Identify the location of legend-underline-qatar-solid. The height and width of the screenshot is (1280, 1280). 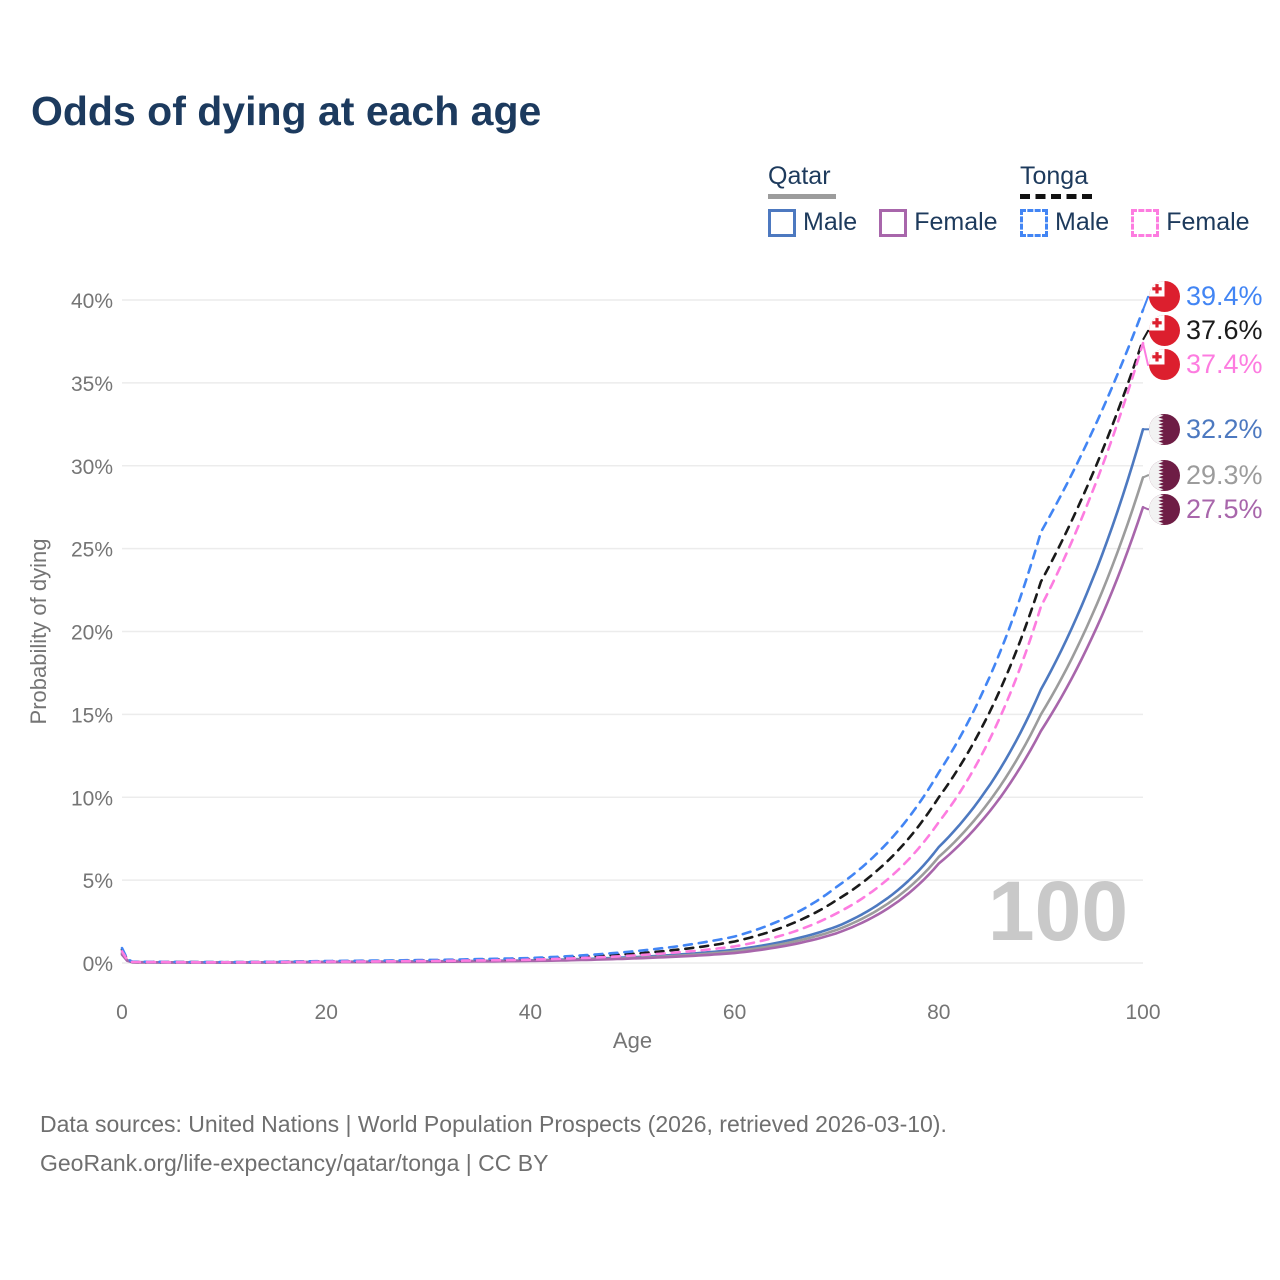
(802, 196).